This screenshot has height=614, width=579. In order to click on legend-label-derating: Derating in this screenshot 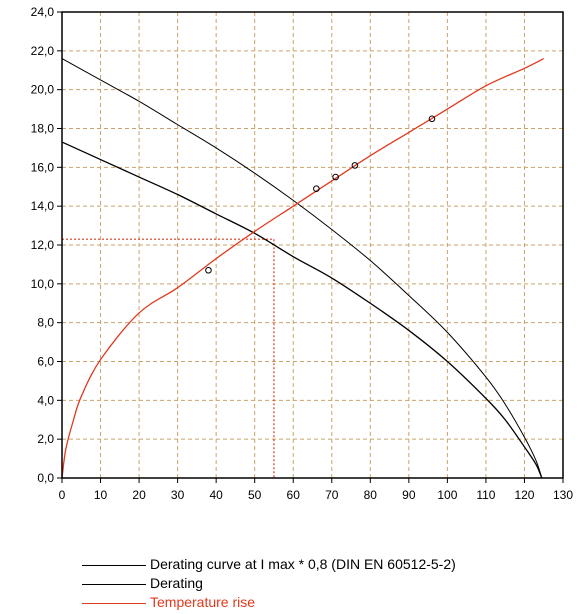, I will do `click(176, 583)`.